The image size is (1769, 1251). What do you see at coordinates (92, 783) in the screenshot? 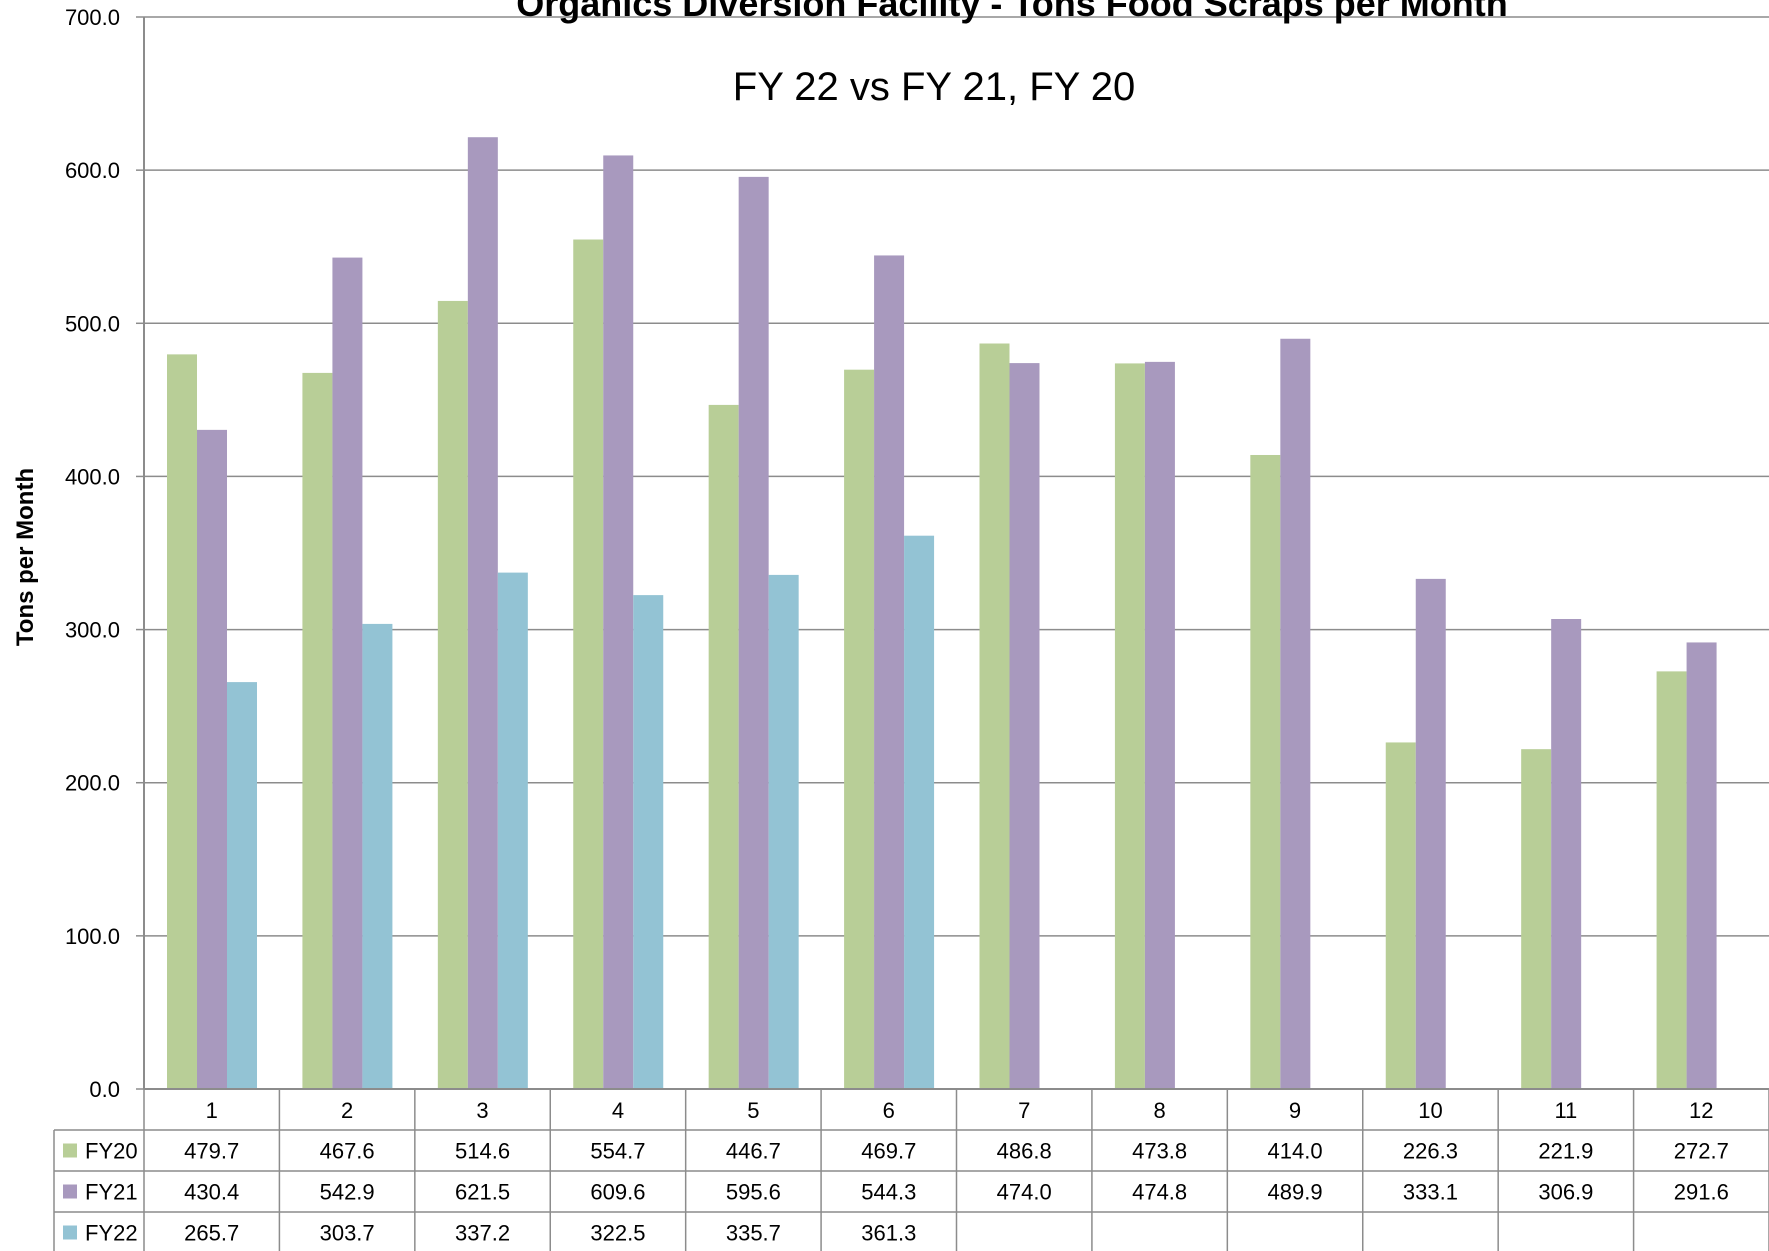
I see `y-tick-label: 200.0` at bounding box center [92, 783].